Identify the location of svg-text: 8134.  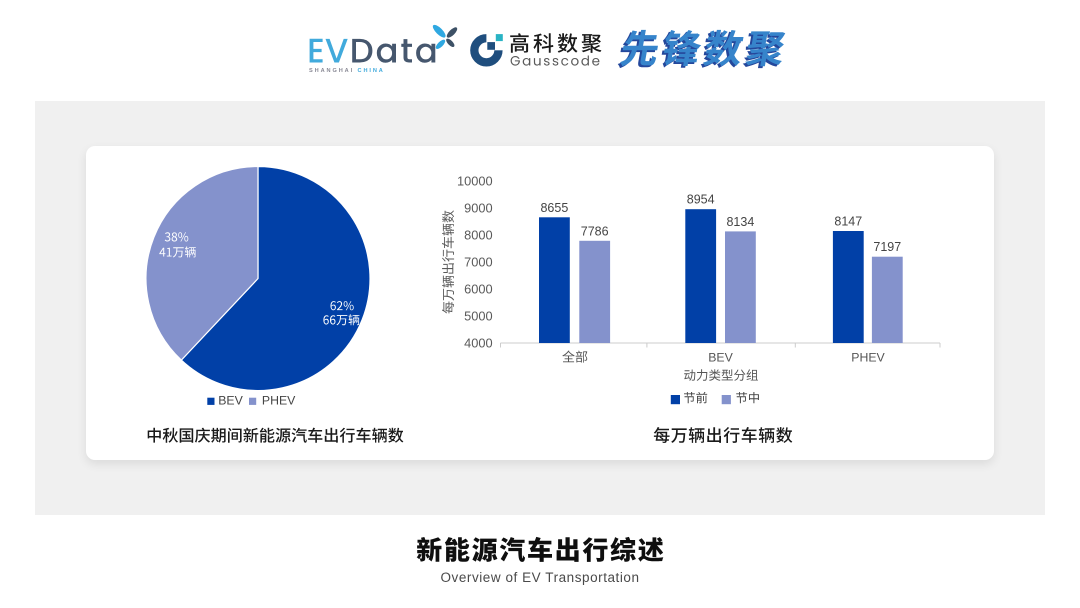
(740, 222).